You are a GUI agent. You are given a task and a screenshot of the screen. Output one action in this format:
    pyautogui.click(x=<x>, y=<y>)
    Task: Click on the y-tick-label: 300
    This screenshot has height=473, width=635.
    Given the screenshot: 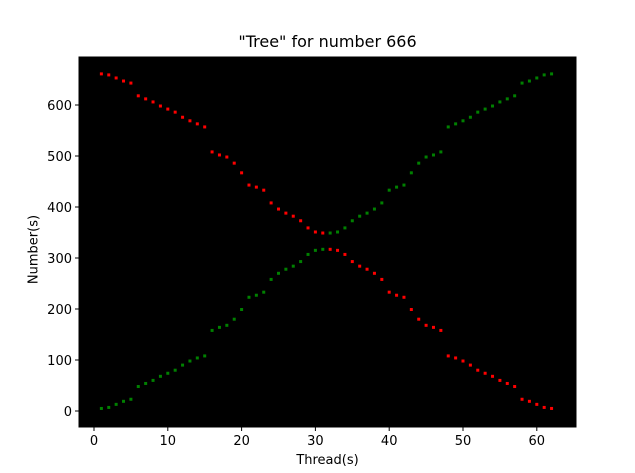 What is the action you would take?
    pyautogui.click(x=59, y=259)
    